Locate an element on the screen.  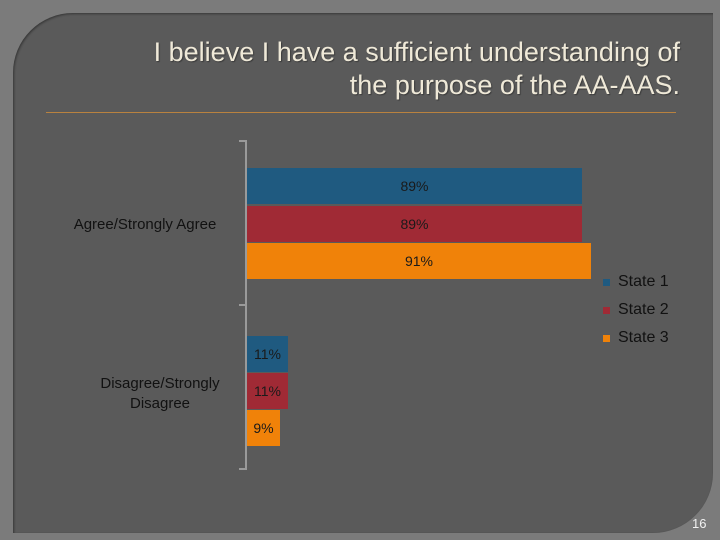
title-divider is located at coordinates (361, 112).